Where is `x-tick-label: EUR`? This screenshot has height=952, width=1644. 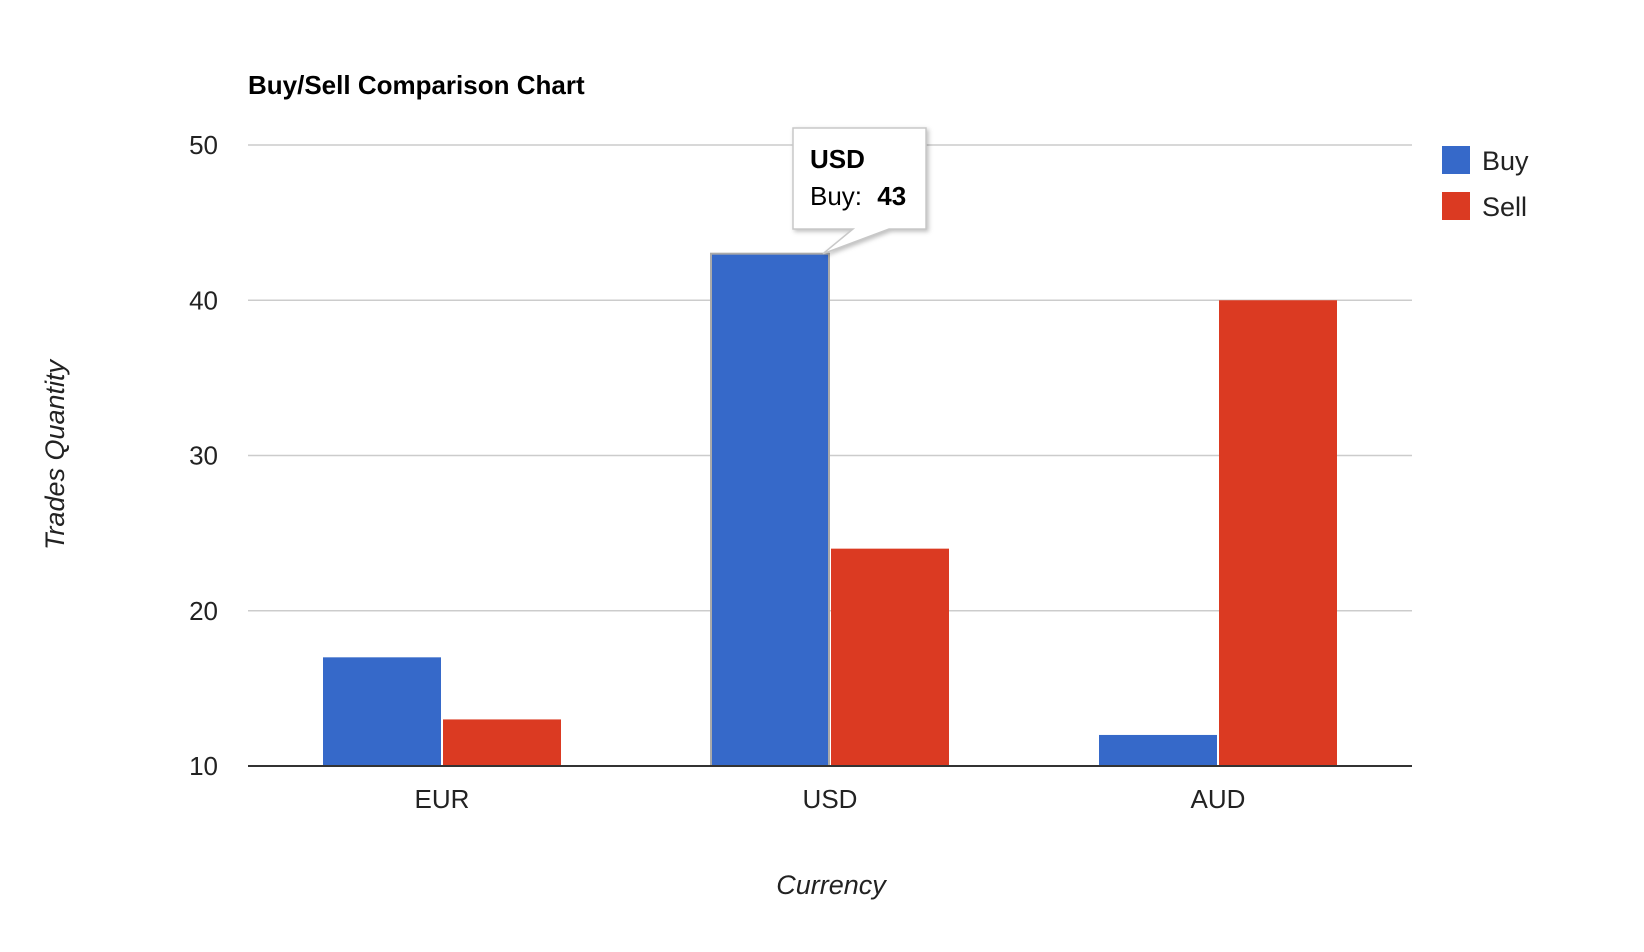 x-tick-label: EUR is located at coordinates (442, 799).